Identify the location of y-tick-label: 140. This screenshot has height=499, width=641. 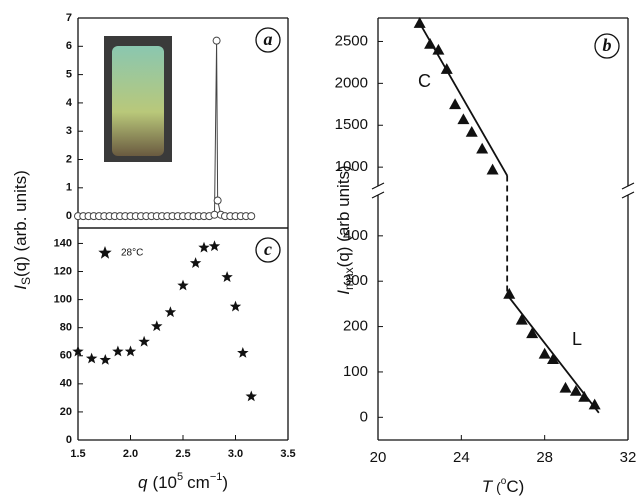
(63, 243).